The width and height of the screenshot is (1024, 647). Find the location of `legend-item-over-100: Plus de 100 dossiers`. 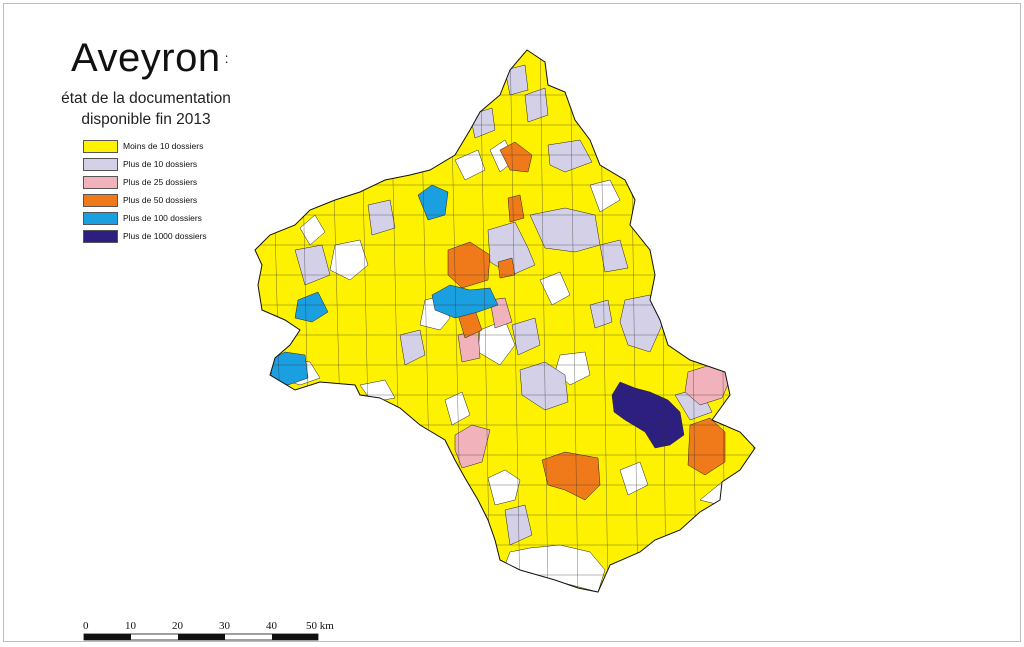

legend-item-over-100: Plus de 100 dossiers is located at coordinates (145, 218).